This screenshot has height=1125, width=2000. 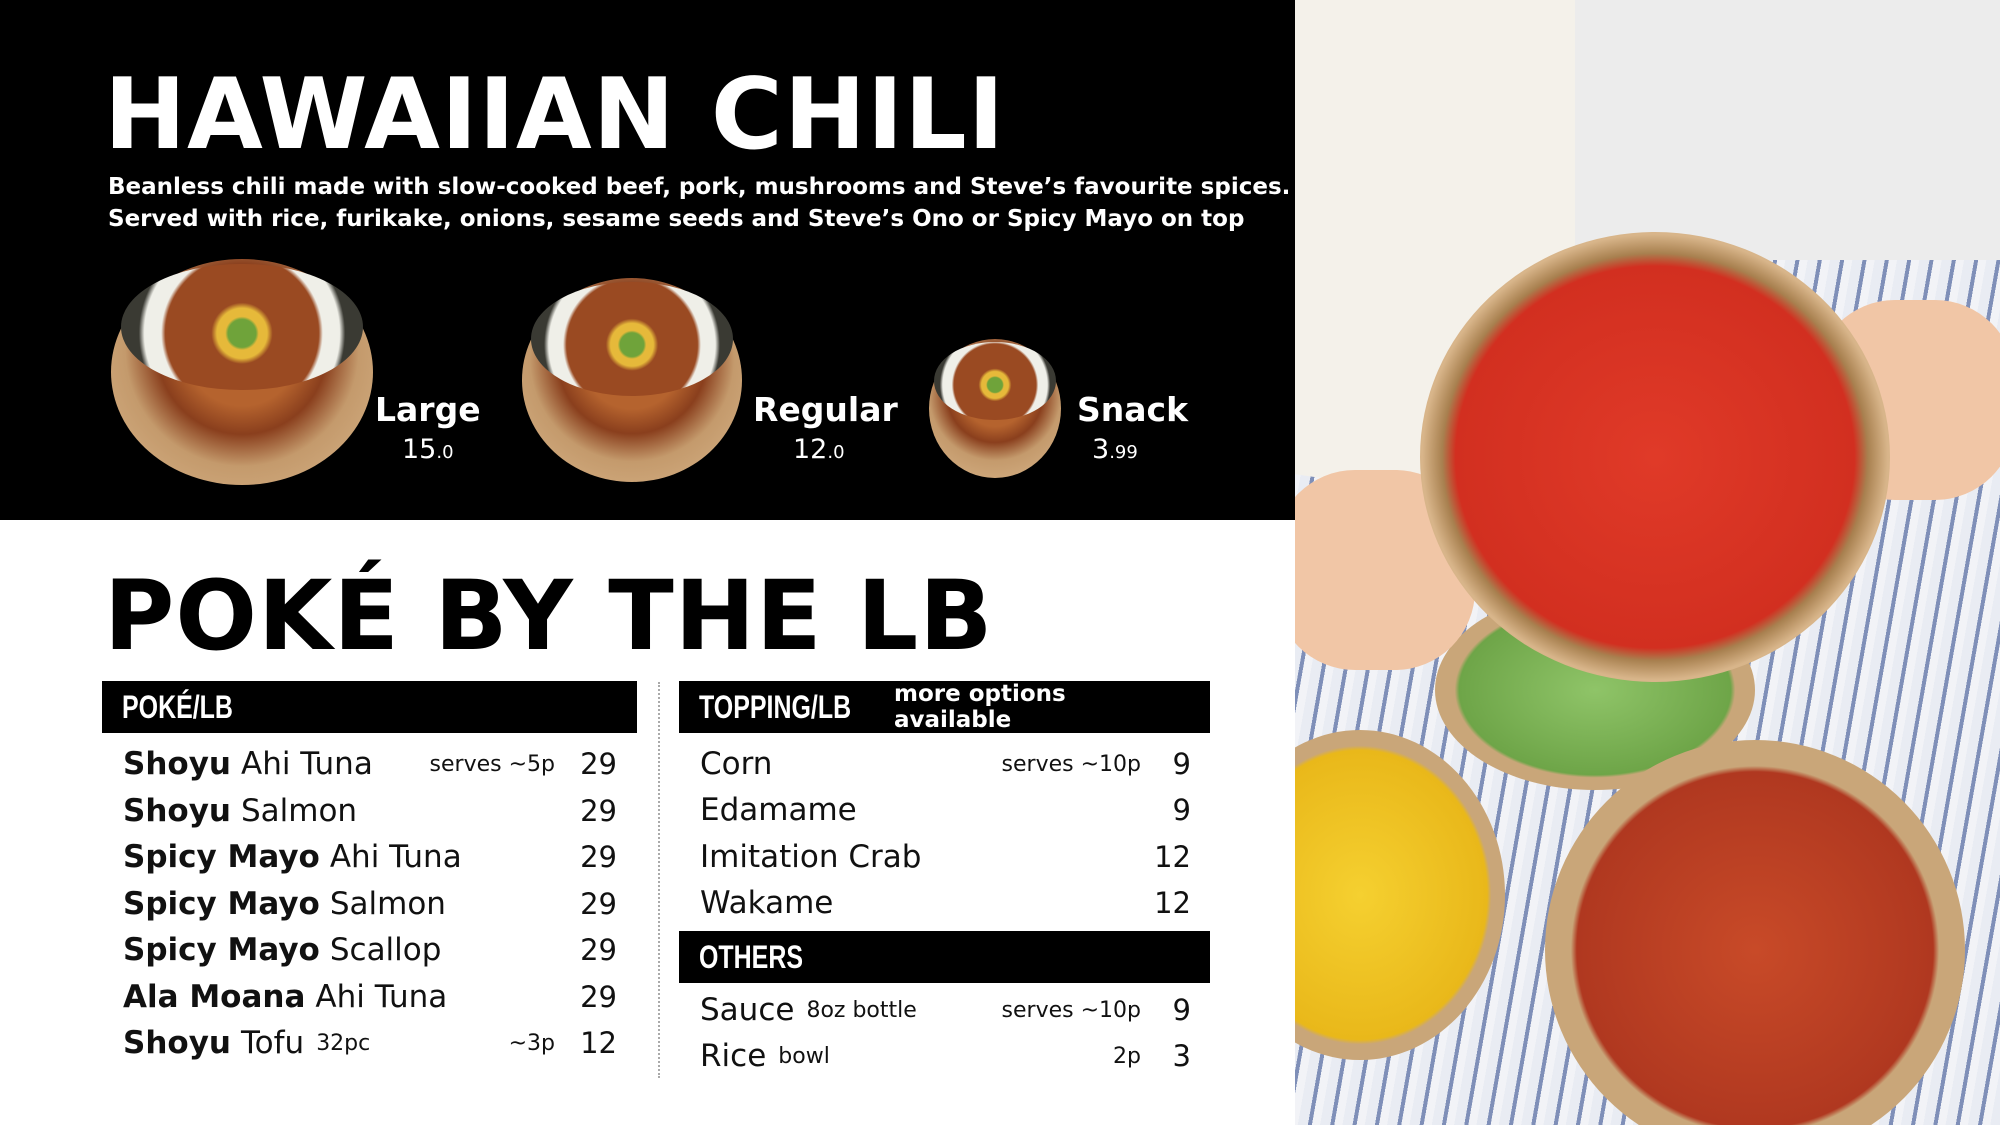 I want to click on menu-item: Ala Moana Ahi Tuna 29, so click(x=370, y=997).